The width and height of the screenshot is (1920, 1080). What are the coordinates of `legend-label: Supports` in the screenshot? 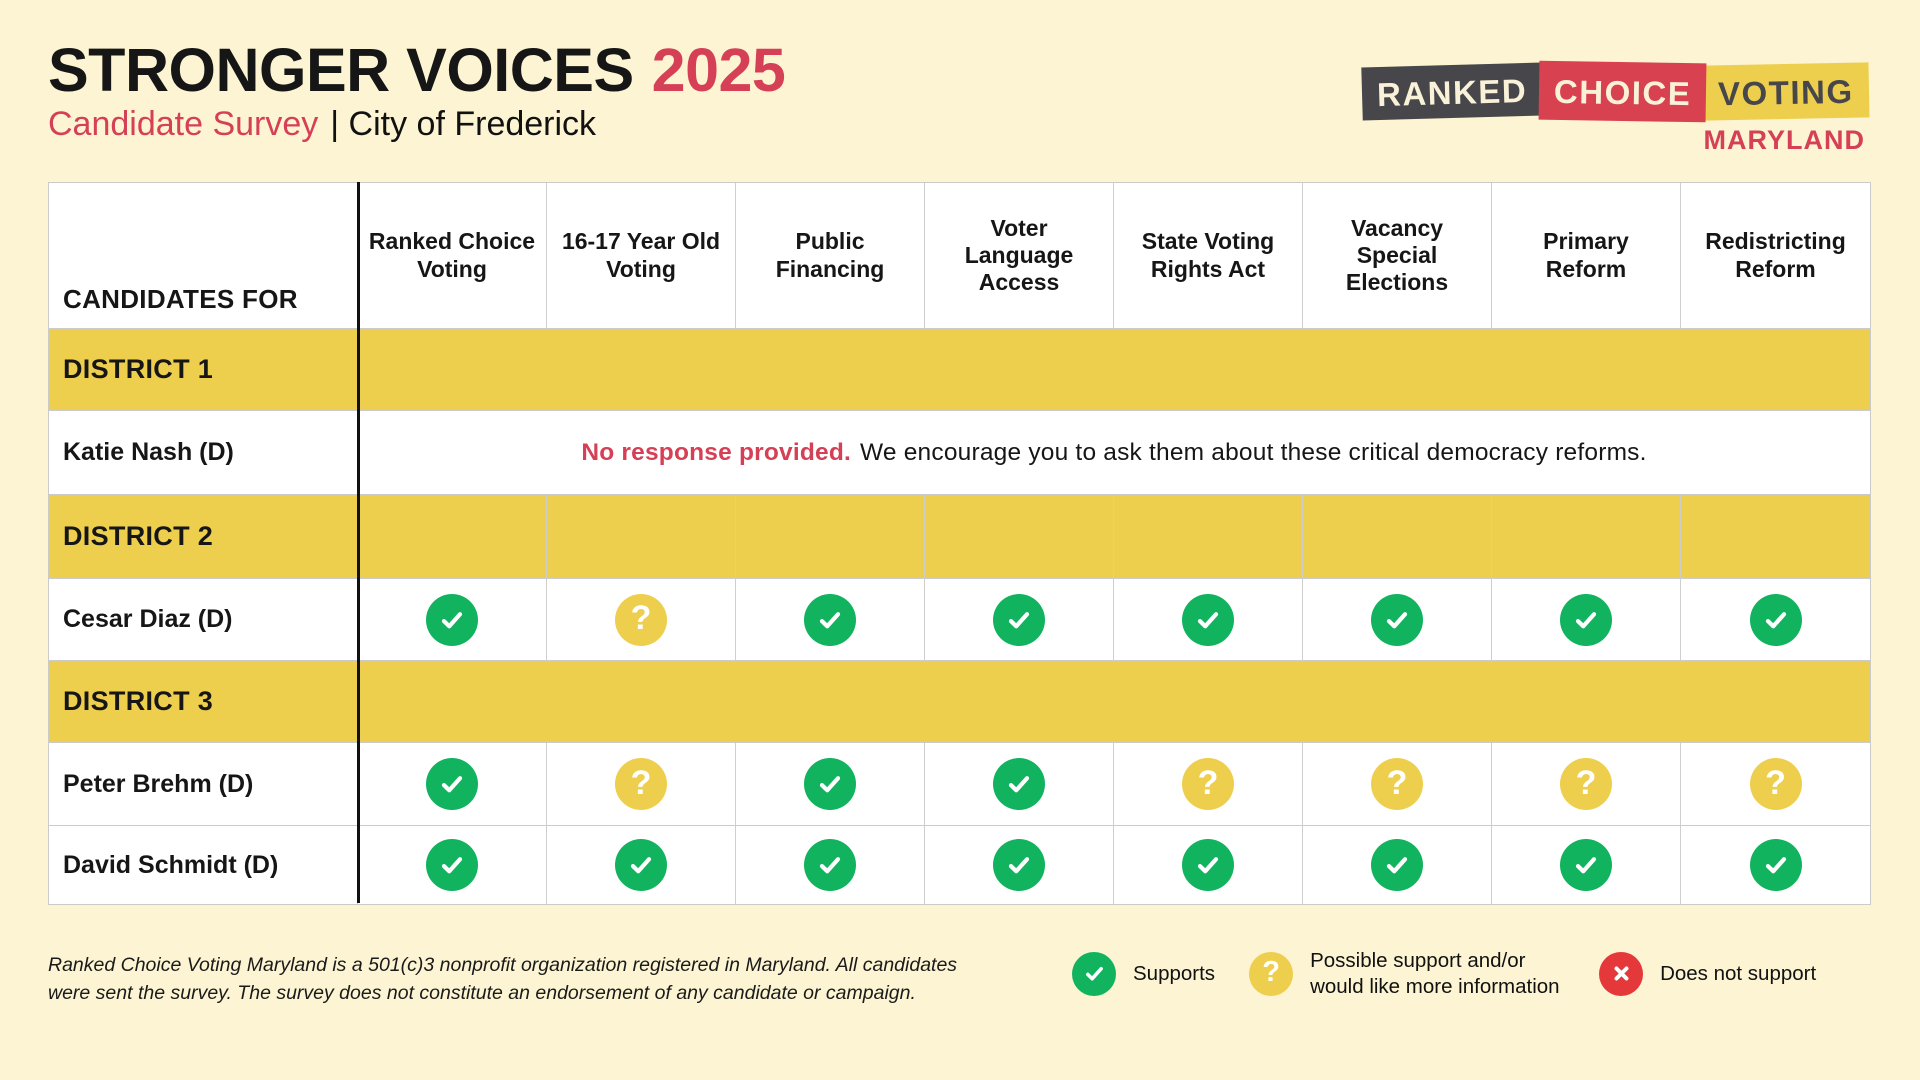 It's located at (1174, 973).